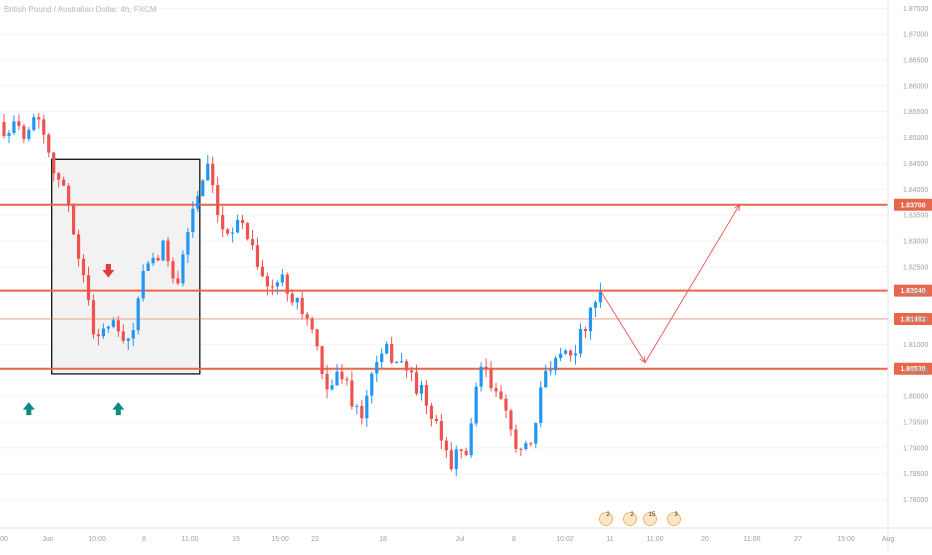 Image resolution: width=932 pixels, height=555 pixels. What do you see at coordinates (47, 539) in the screenshot?
I see `time-tick-label: Jun` at bounding box center [47, 539].